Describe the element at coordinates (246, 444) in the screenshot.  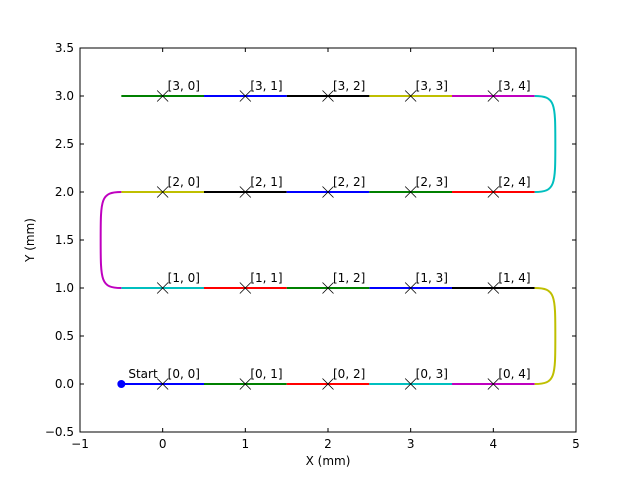
I see `x-tick-label: 1` at that location.